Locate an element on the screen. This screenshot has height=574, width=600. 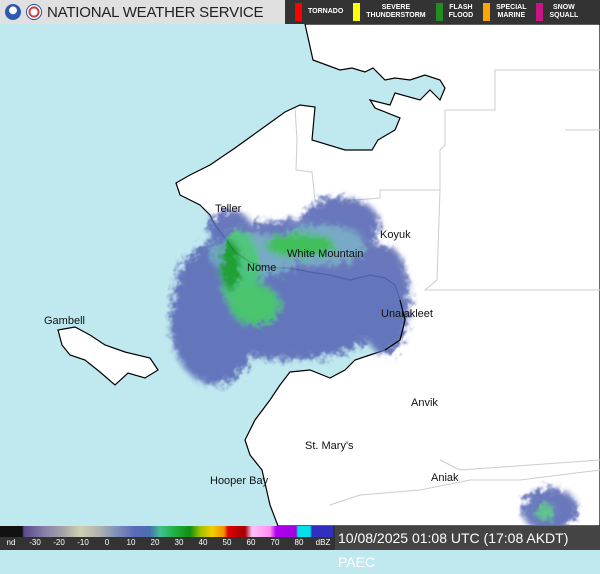
legend-tick-label: -10 is located at coordinates (83, 542).